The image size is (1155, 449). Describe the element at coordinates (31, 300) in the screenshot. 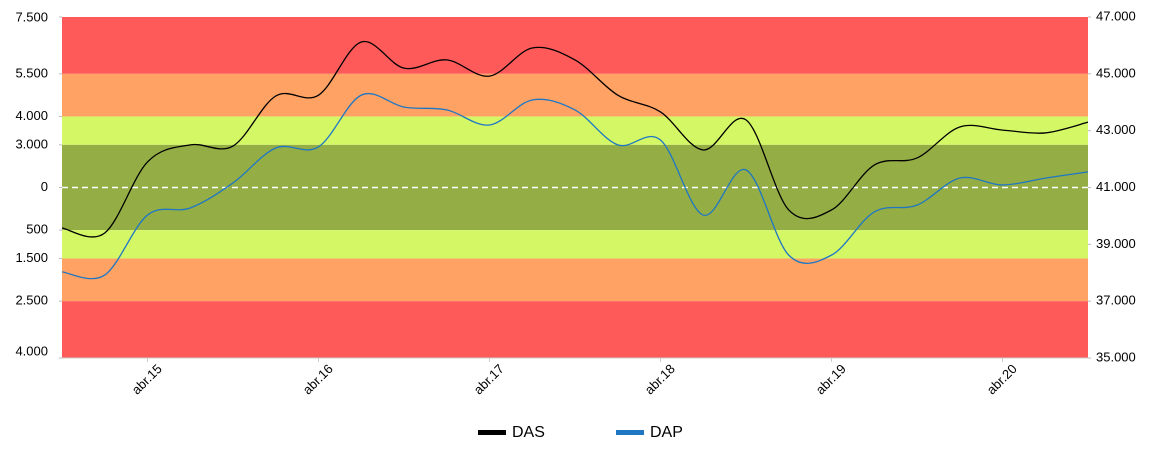

I see `y-tick-label: 2.500` at that location.